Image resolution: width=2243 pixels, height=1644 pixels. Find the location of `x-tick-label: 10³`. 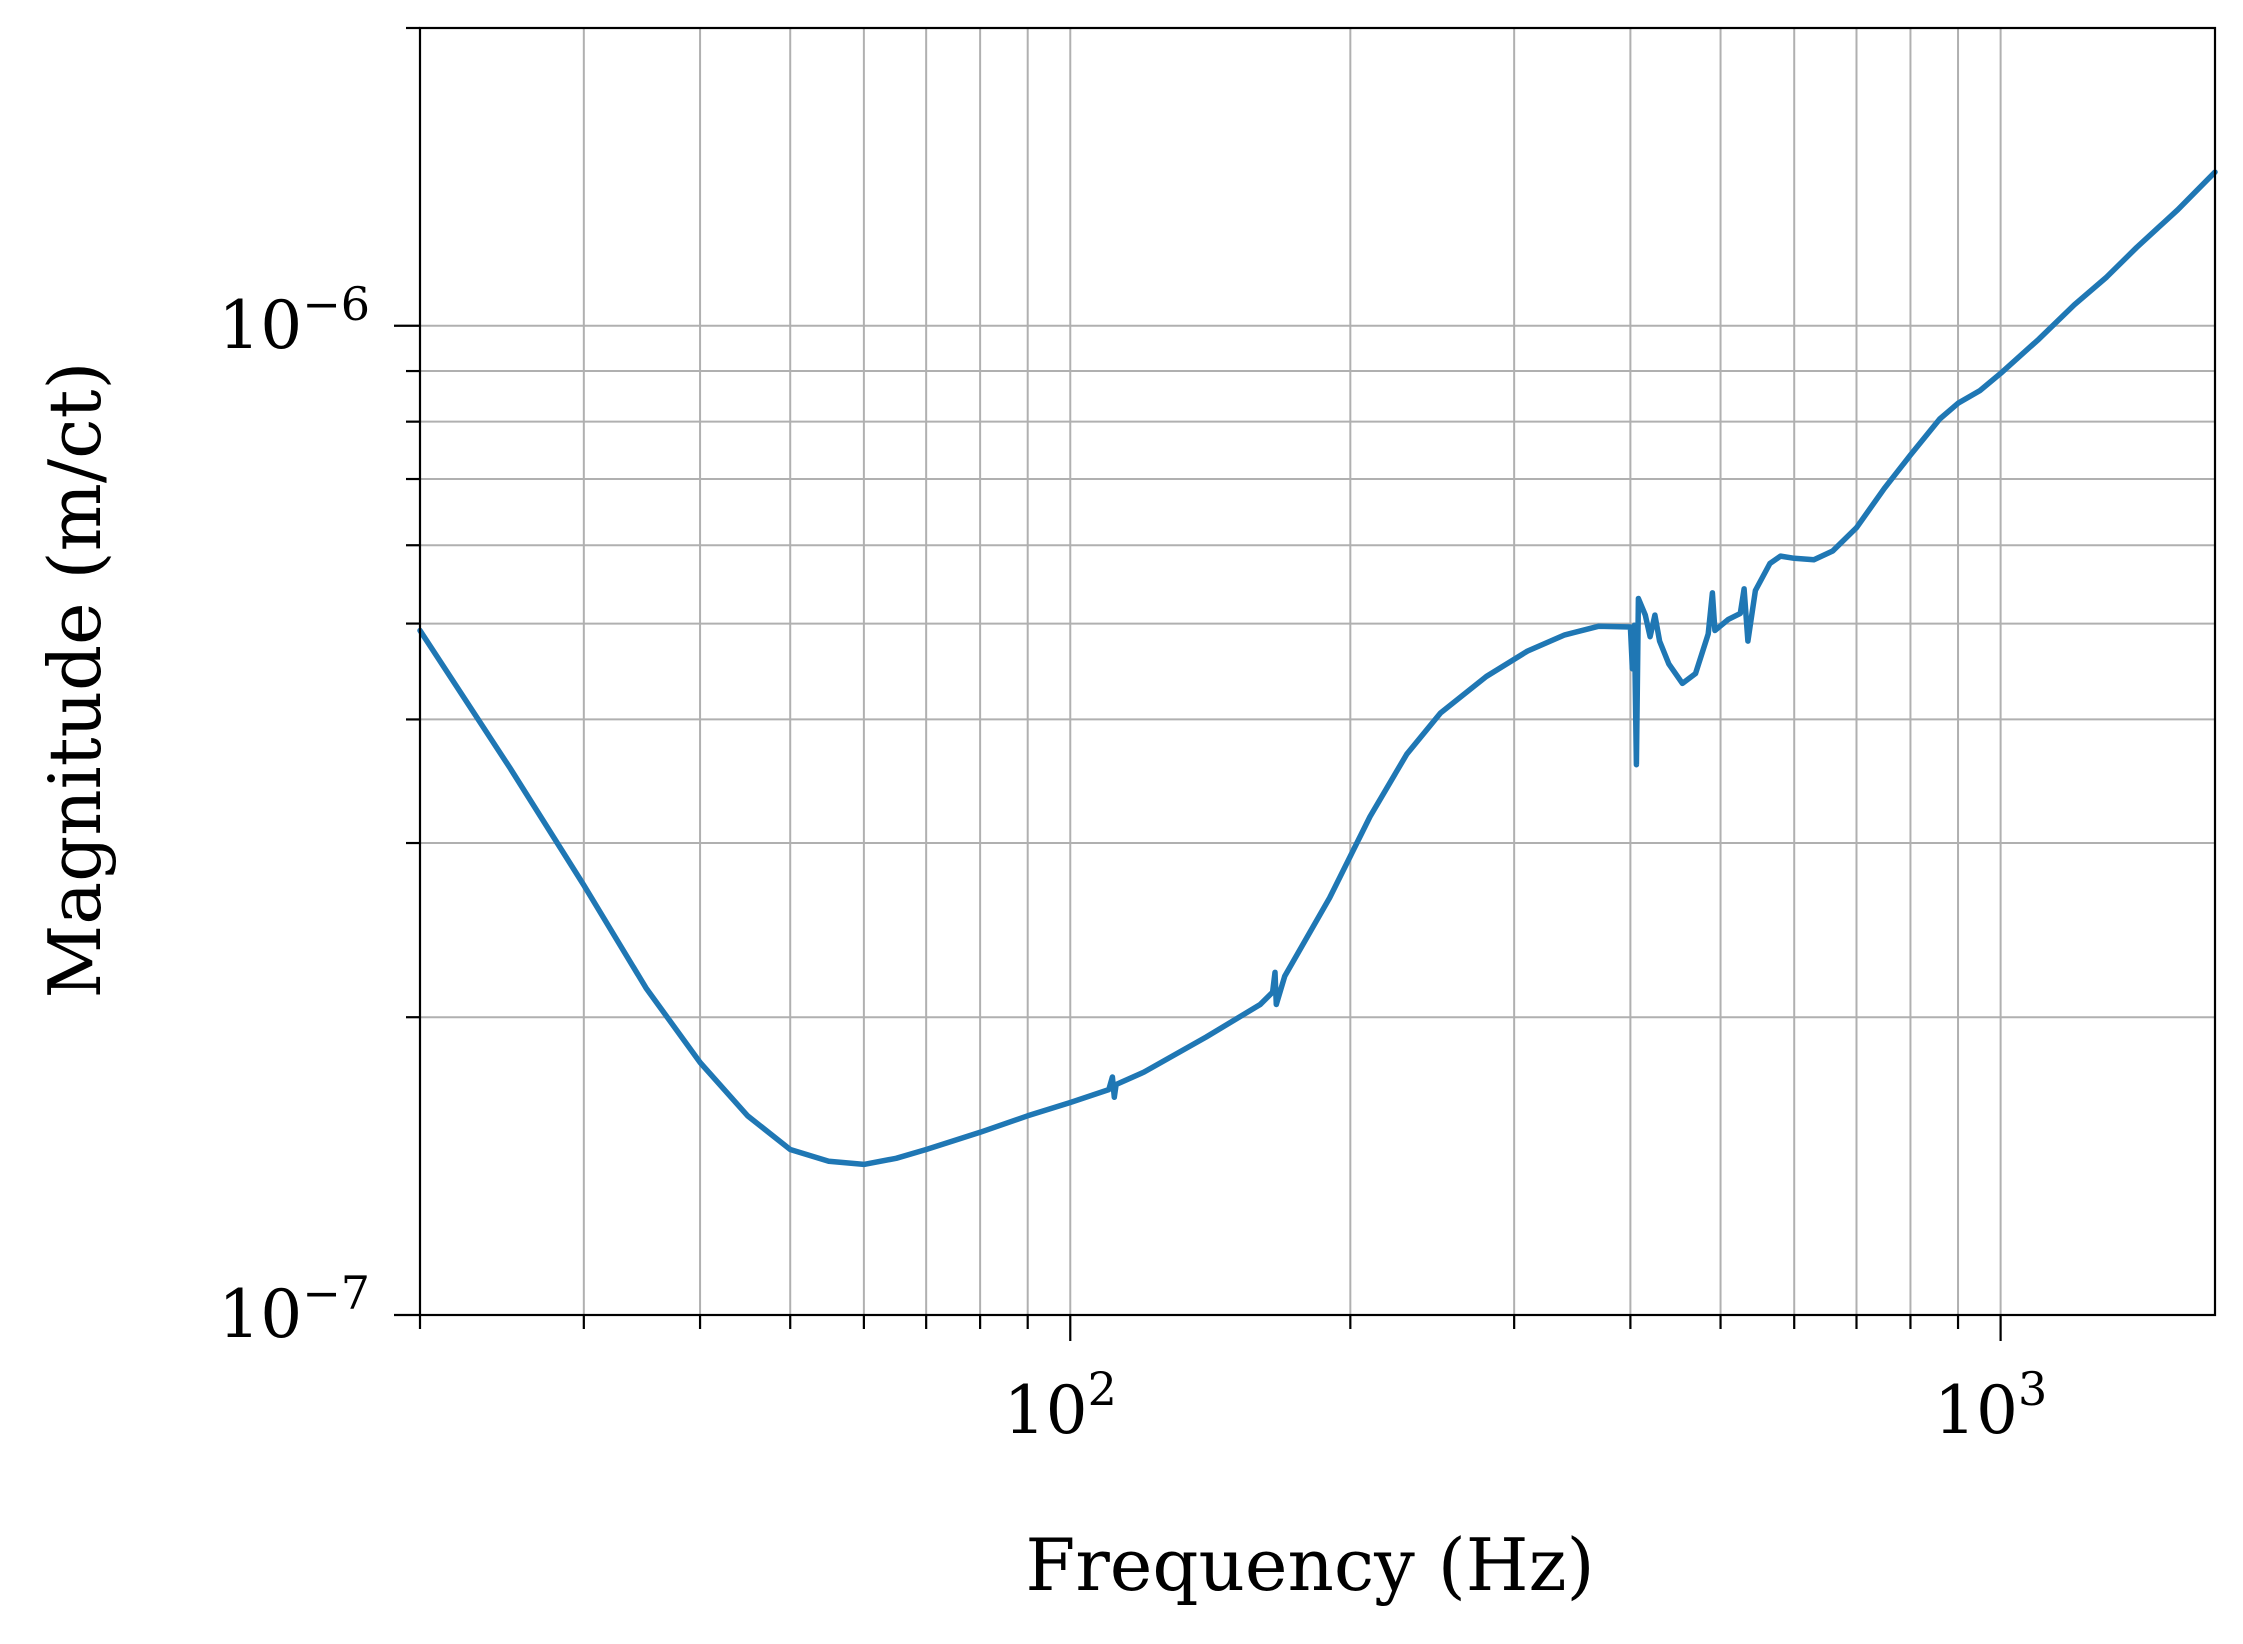

x-tick-label: 10³ is located at coordinates (1990, 1405).